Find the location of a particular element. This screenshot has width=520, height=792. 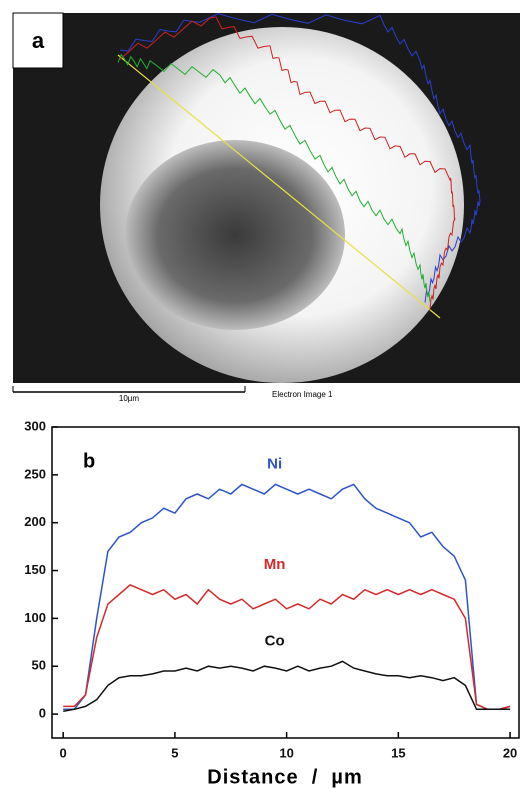

panel-label: b is located at coordinates (89, 461).